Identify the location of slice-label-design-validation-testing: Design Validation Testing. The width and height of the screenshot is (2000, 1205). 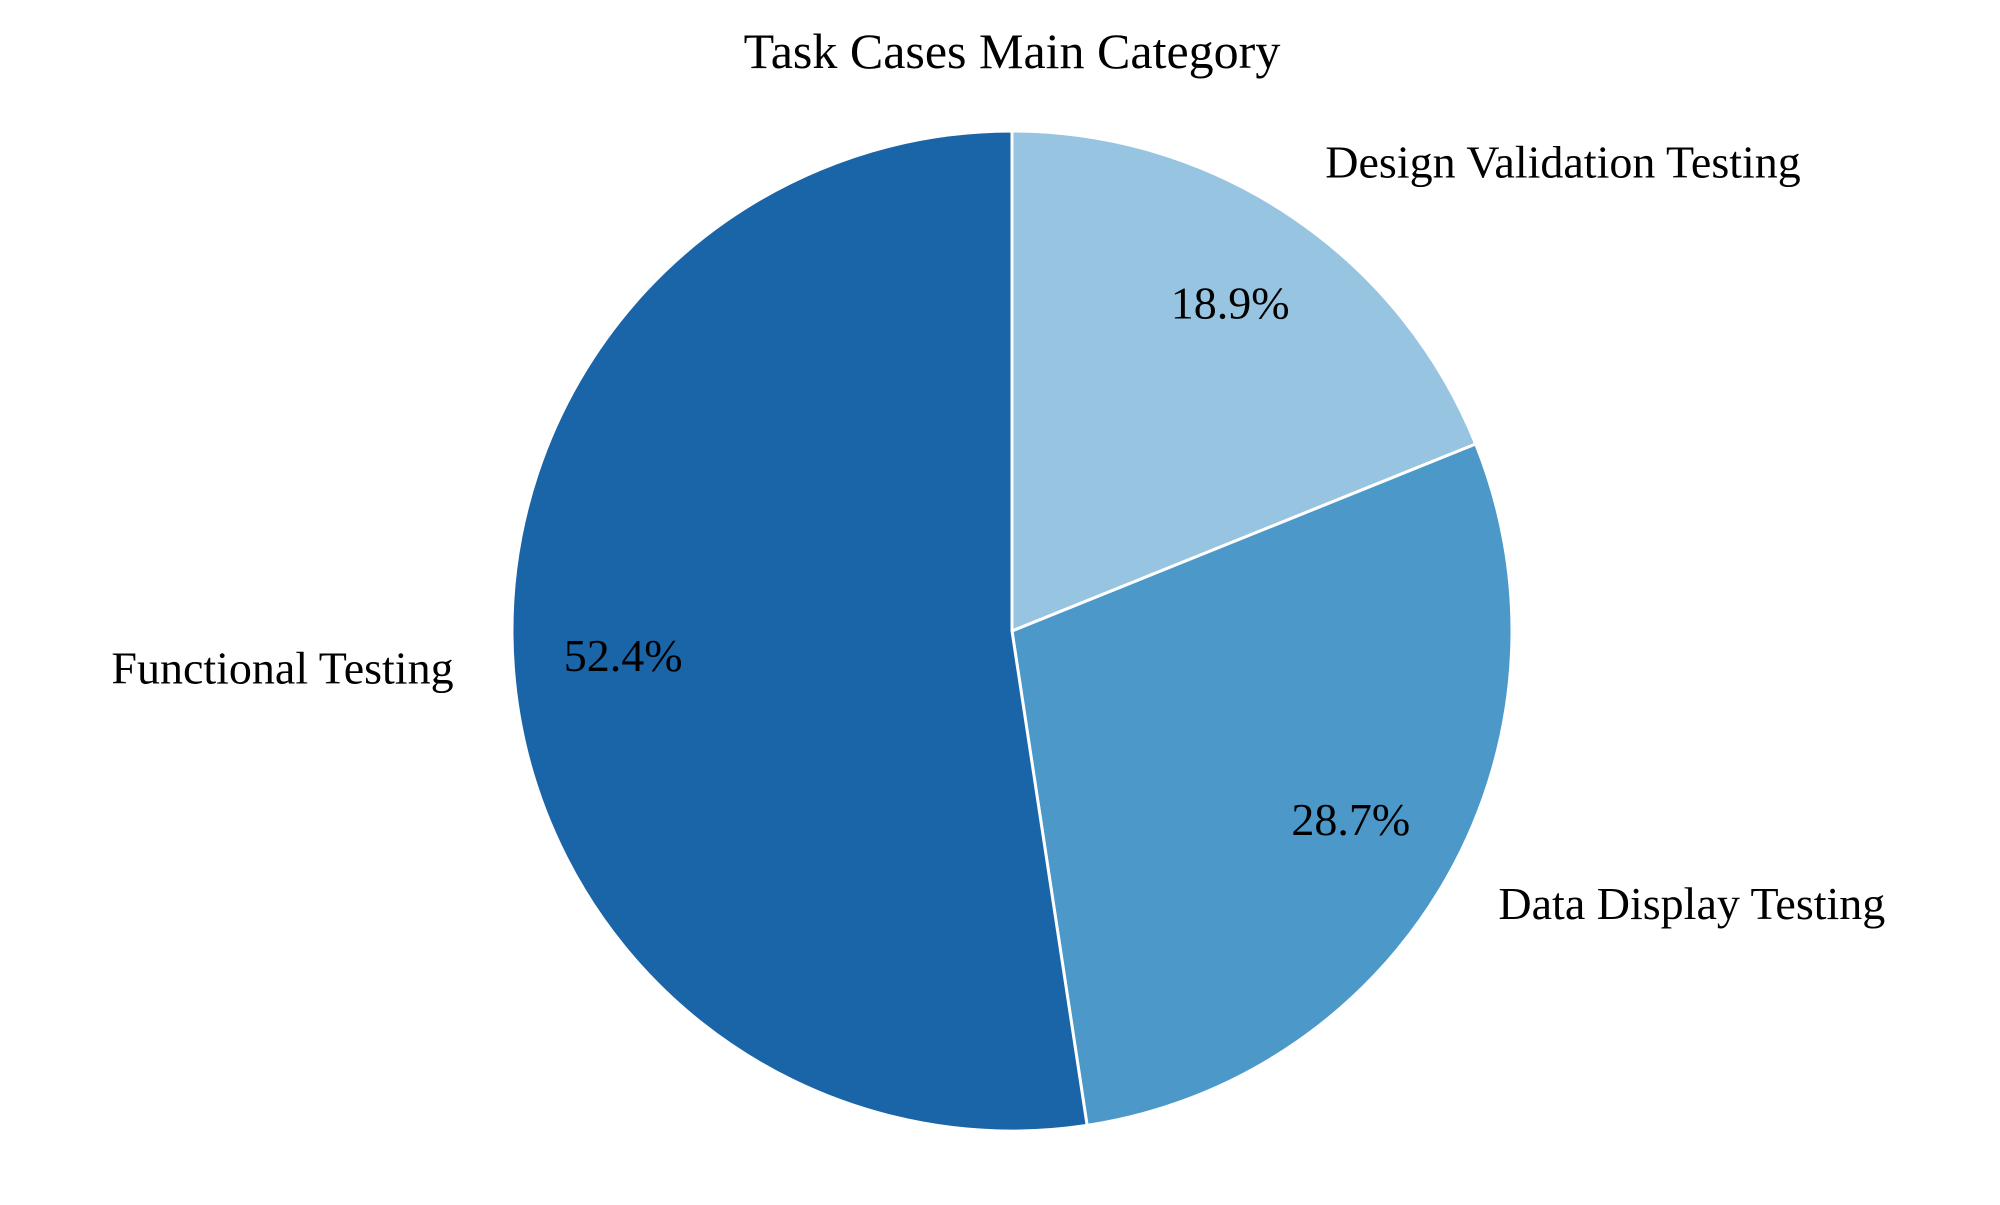
(1563, 161).